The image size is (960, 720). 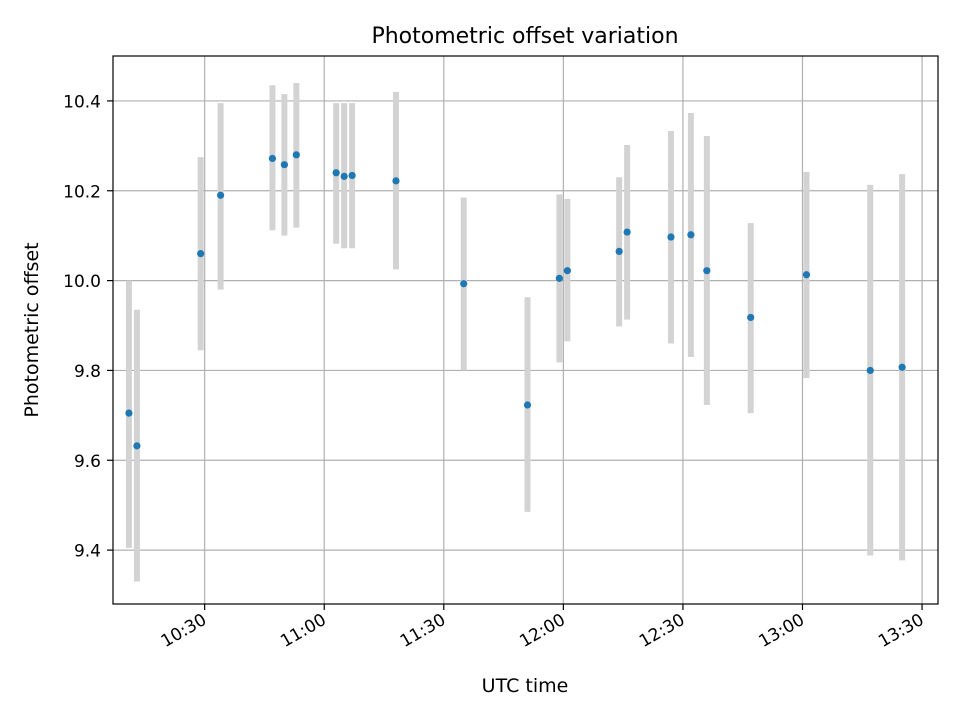 What do you see at coordinates (87, 372) in the screenshot?
I see `y-tick-label: 9.8` at bounding box center [87, 372].